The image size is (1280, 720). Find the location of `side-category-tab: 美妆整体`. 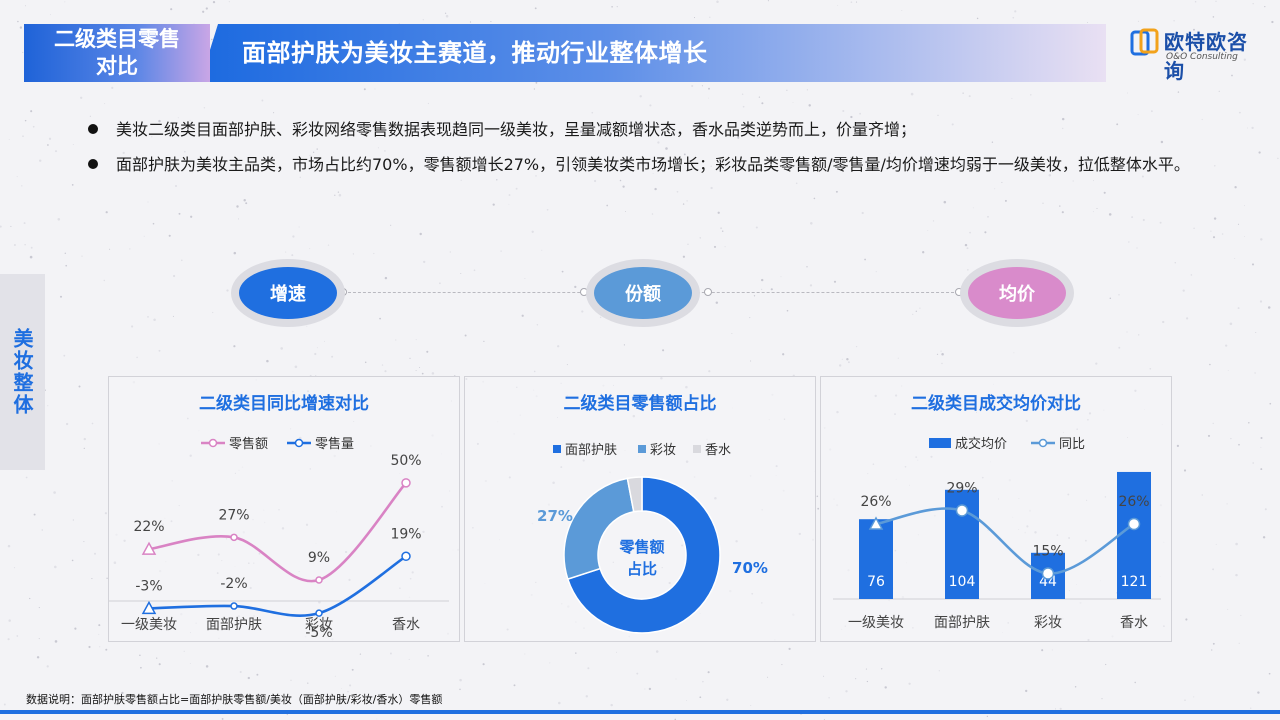

side-category-tab: 美妆整体 is located at coordinates (22, 372).